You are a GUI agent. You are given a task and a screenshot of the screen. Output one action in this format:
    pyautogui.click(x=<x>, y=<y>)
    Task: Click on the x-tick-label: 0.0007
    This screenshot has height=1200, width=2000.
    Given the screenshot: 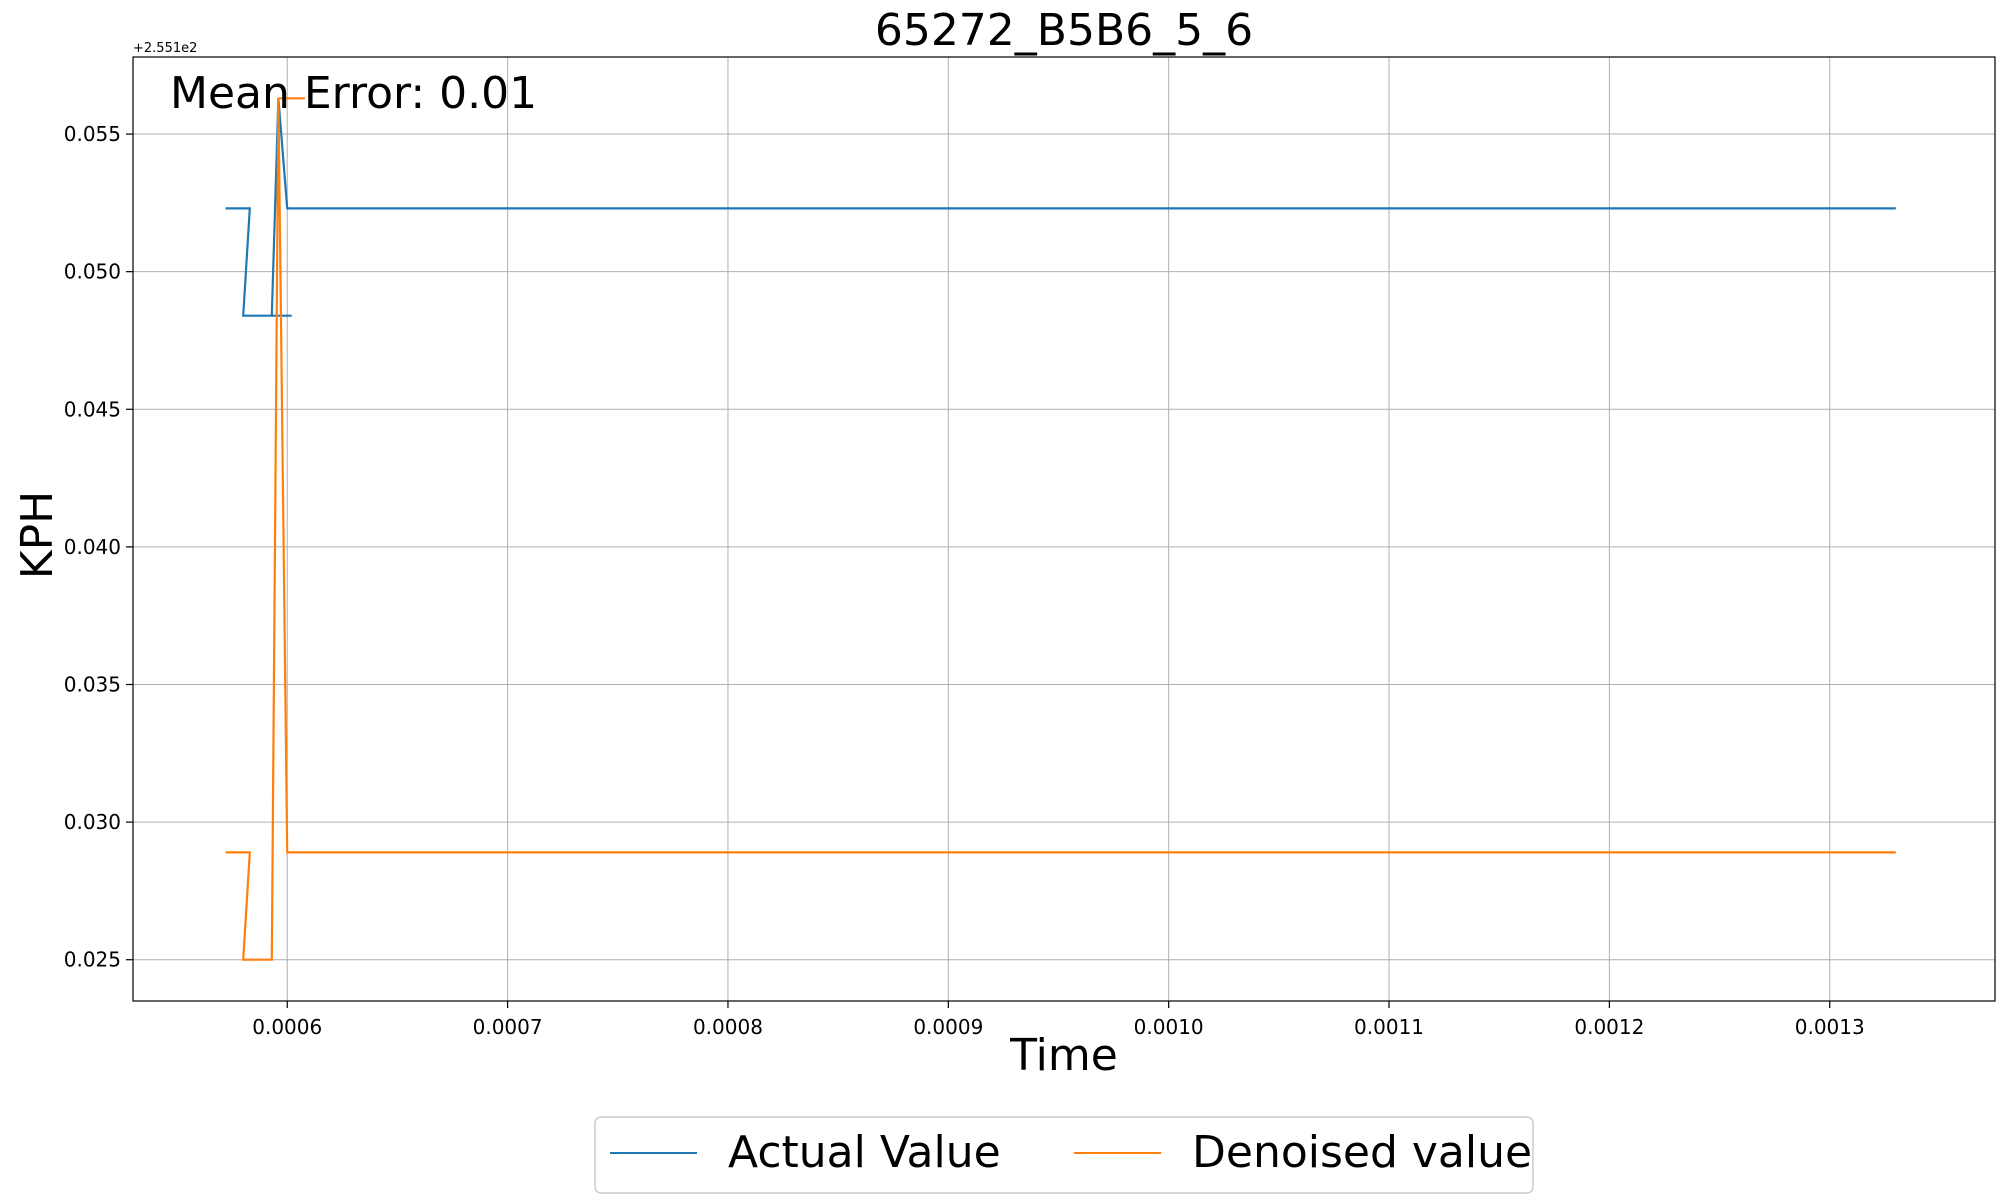 What is the action you would take?
    pyautogui.click(x=508, y=1027)
    